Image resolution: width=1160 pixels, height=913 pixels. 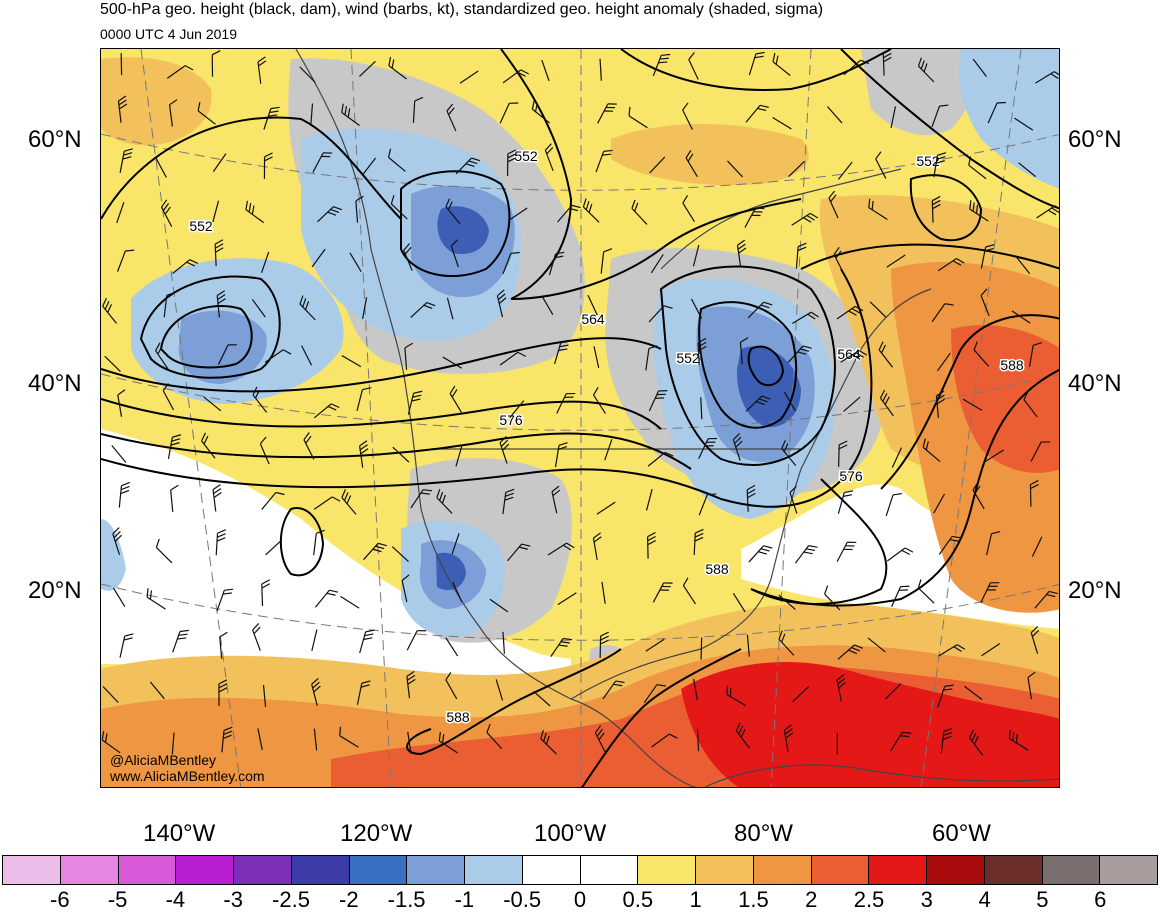 What do you see at coordinates (869, 900) in the screenshot?
I see `colorbar-tick-label: 2.5` at bounding box center [869, 900].